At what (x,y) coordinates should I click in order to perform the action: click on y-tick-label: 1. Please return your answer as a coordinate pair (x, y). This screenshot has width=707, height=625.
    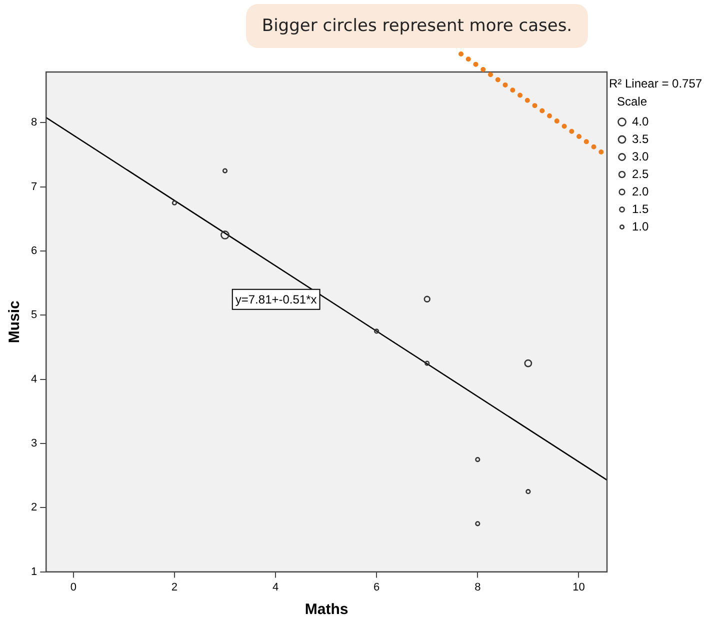
    Looking at the image, I should click on (34, 572).